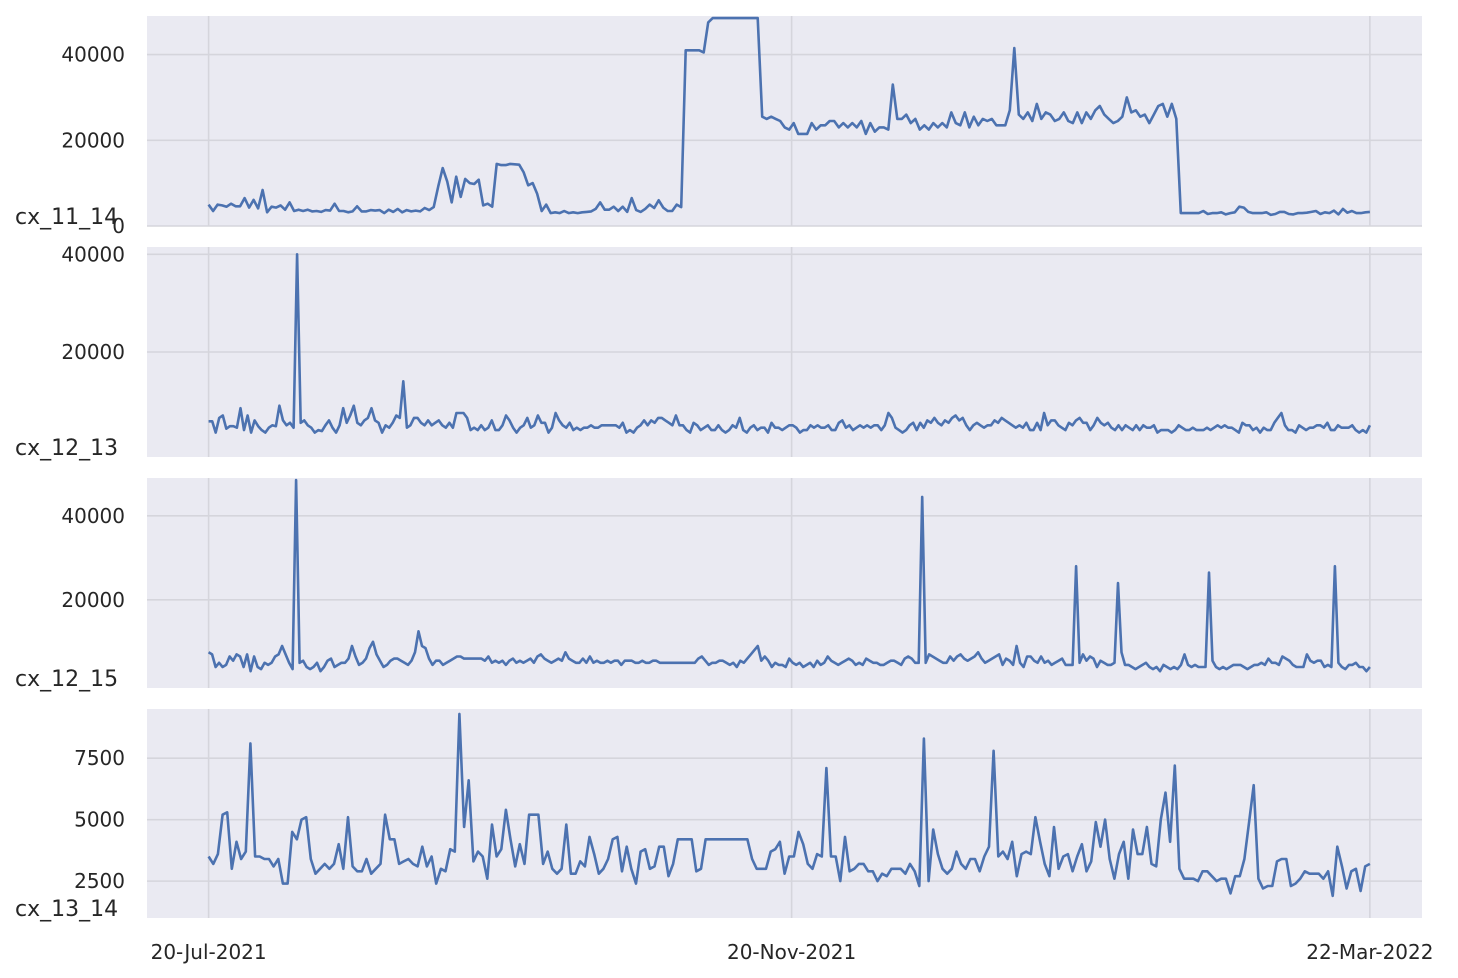  Describe the element at coordinates (66, 909) in the screenshot. I see `y-axis-label: cx_13_14` at that location.